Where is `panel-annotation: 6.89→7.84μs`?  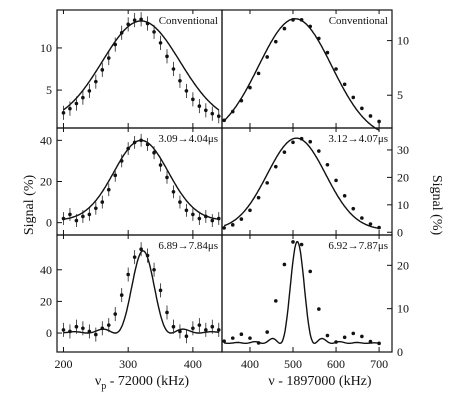
panel-annotation: 6.89→7.84μs is located at coordinates (188, 246).